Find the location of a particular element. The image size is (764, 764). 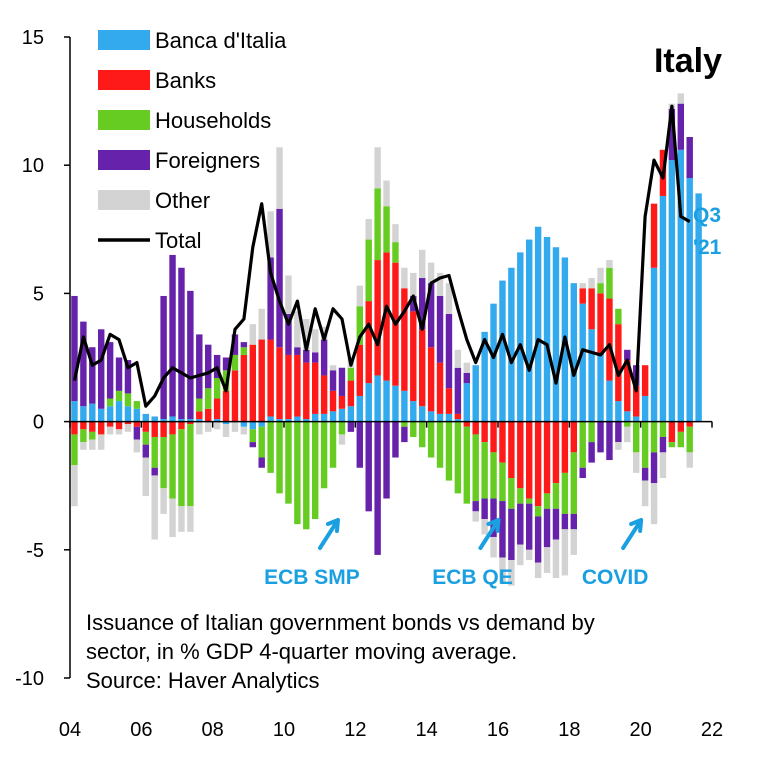

bar-households-2018Q4 is located at coordinates (600, 288).